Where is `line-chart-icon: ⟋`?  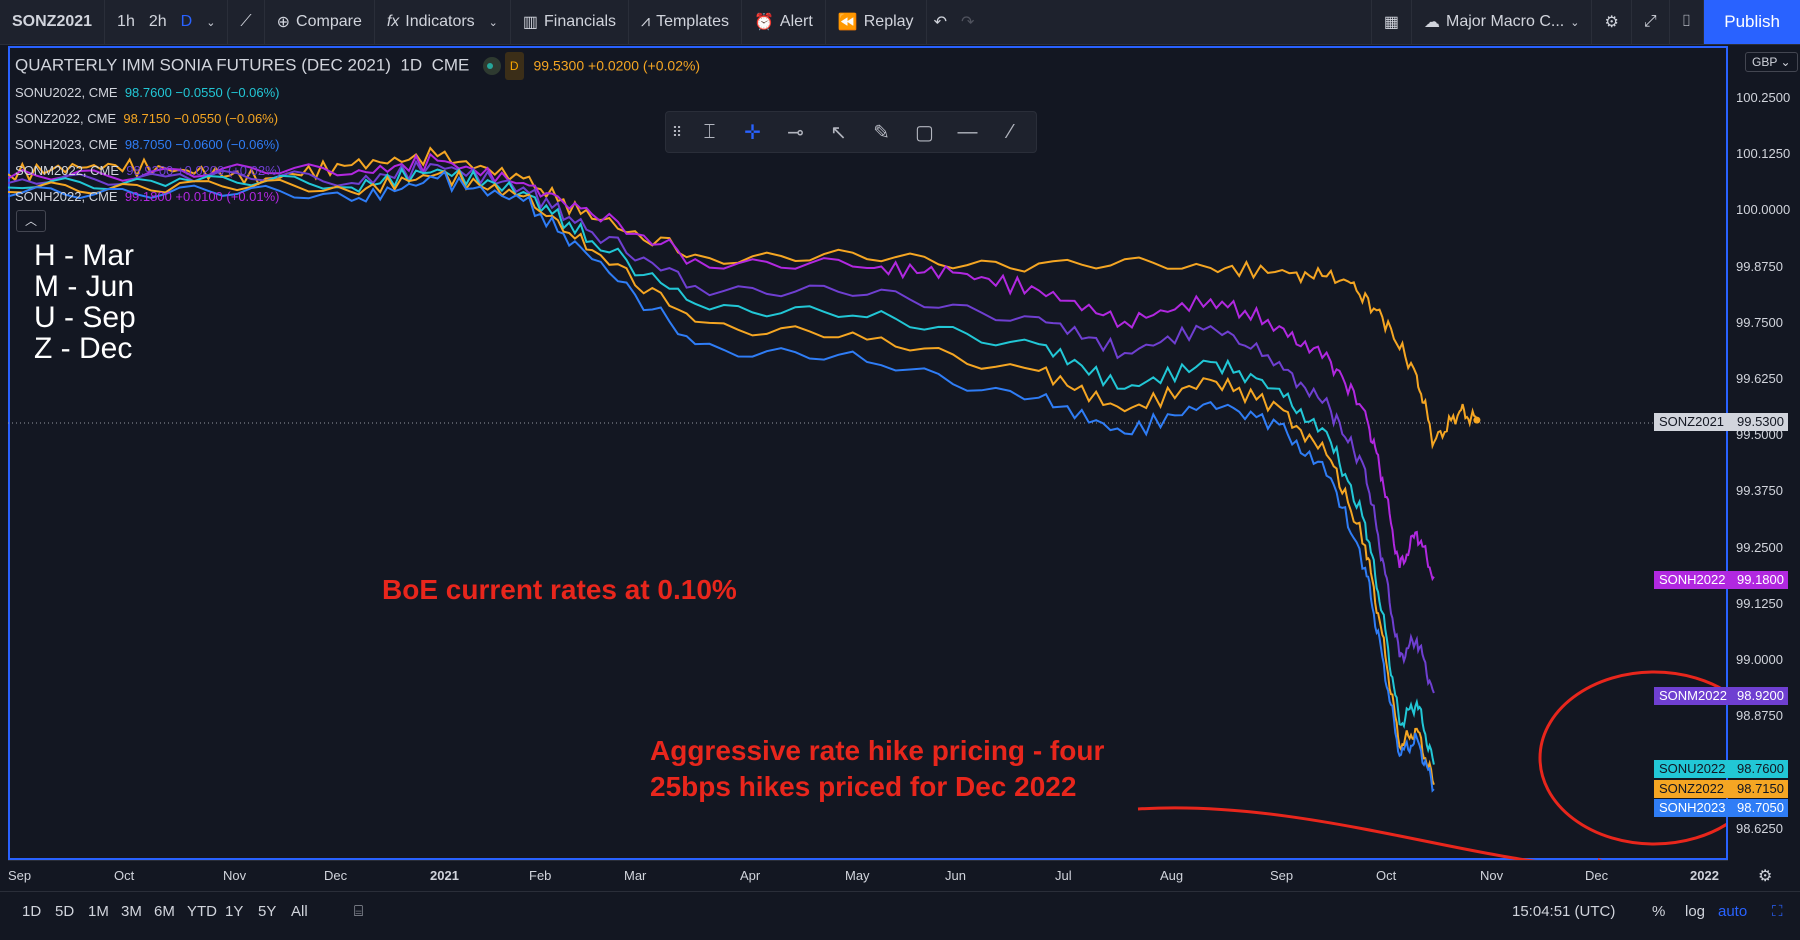
line-chart-icon: ⟋ is located at coordinates (246, 21).